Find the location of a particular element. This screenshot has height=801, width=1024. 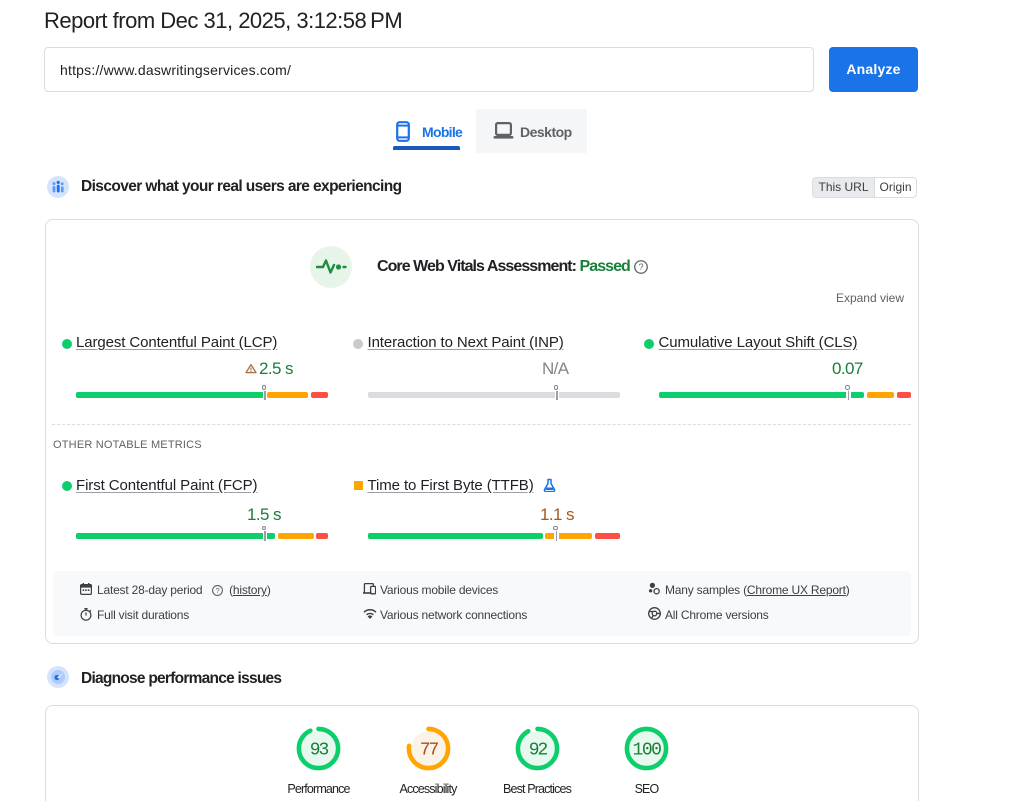

svg-text: 77 is located at coordinates (428, 751).